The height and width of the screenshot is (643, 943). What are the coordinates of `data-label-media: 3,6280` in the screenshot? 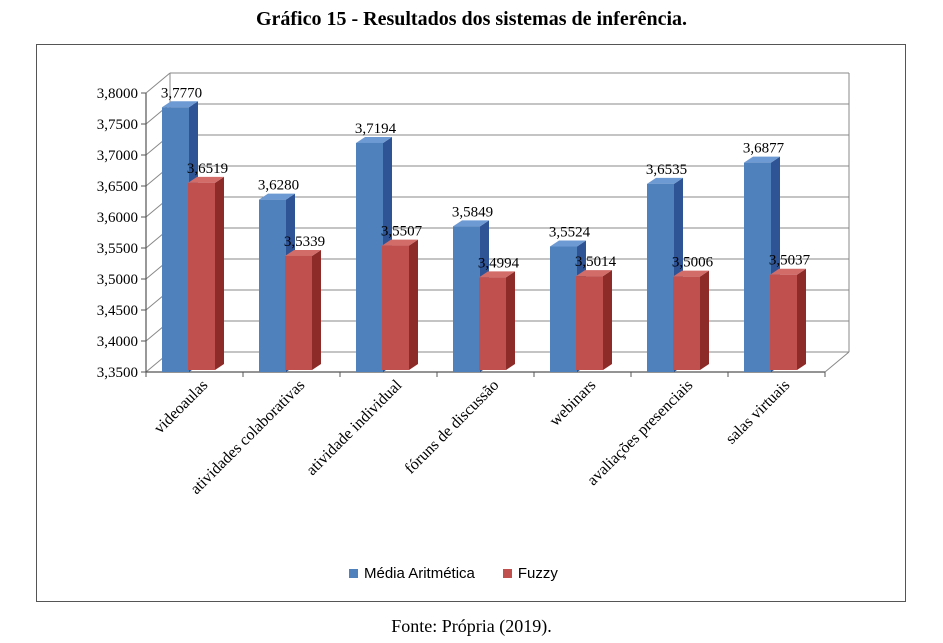 It's located at (278, 186).